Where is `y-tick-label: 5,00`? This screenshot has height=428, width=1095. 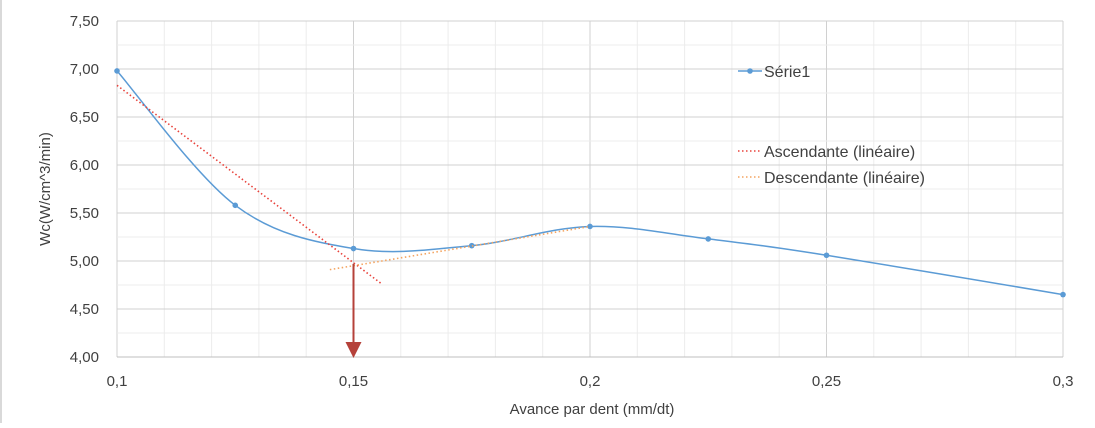
y-tick-label: 5,00 is located at coordinates (84, 261).